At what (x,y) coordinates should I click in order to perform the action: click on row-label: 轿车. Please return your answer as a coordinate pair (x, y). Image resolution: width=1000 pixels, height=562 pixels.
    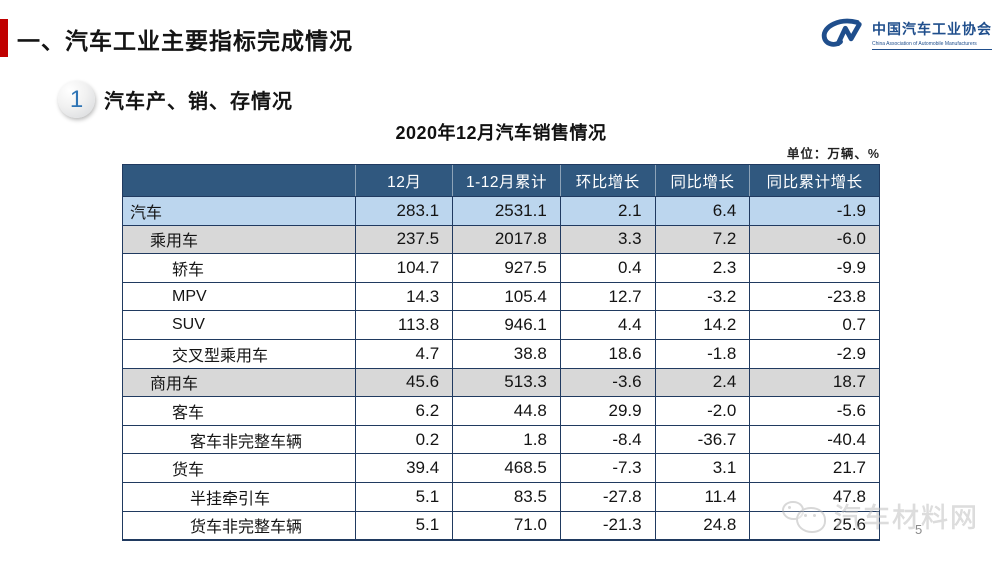
    Looking at the image, I should click on (188, 270).